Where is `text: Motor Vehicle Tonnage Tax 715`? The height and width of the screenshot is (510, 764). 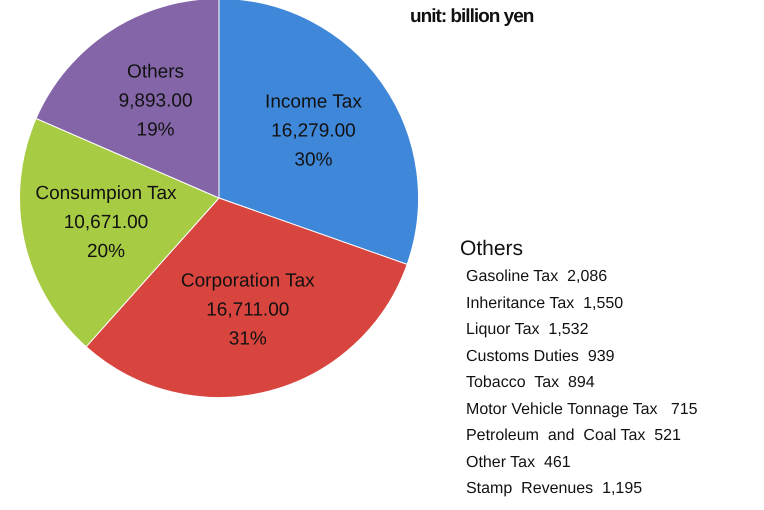
text: Motor Vehicle Tonnage Tax 715 is located at coordinates (582, 410).